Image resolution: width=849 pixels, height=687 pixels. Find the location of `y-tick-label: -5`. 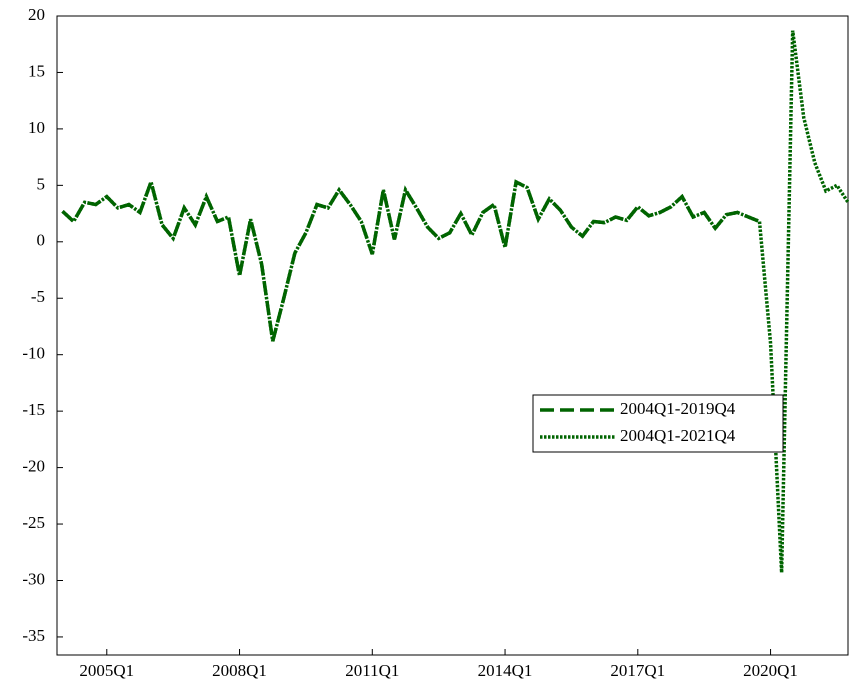

y-tick-label: -5 is located at coordinates (38, 296).